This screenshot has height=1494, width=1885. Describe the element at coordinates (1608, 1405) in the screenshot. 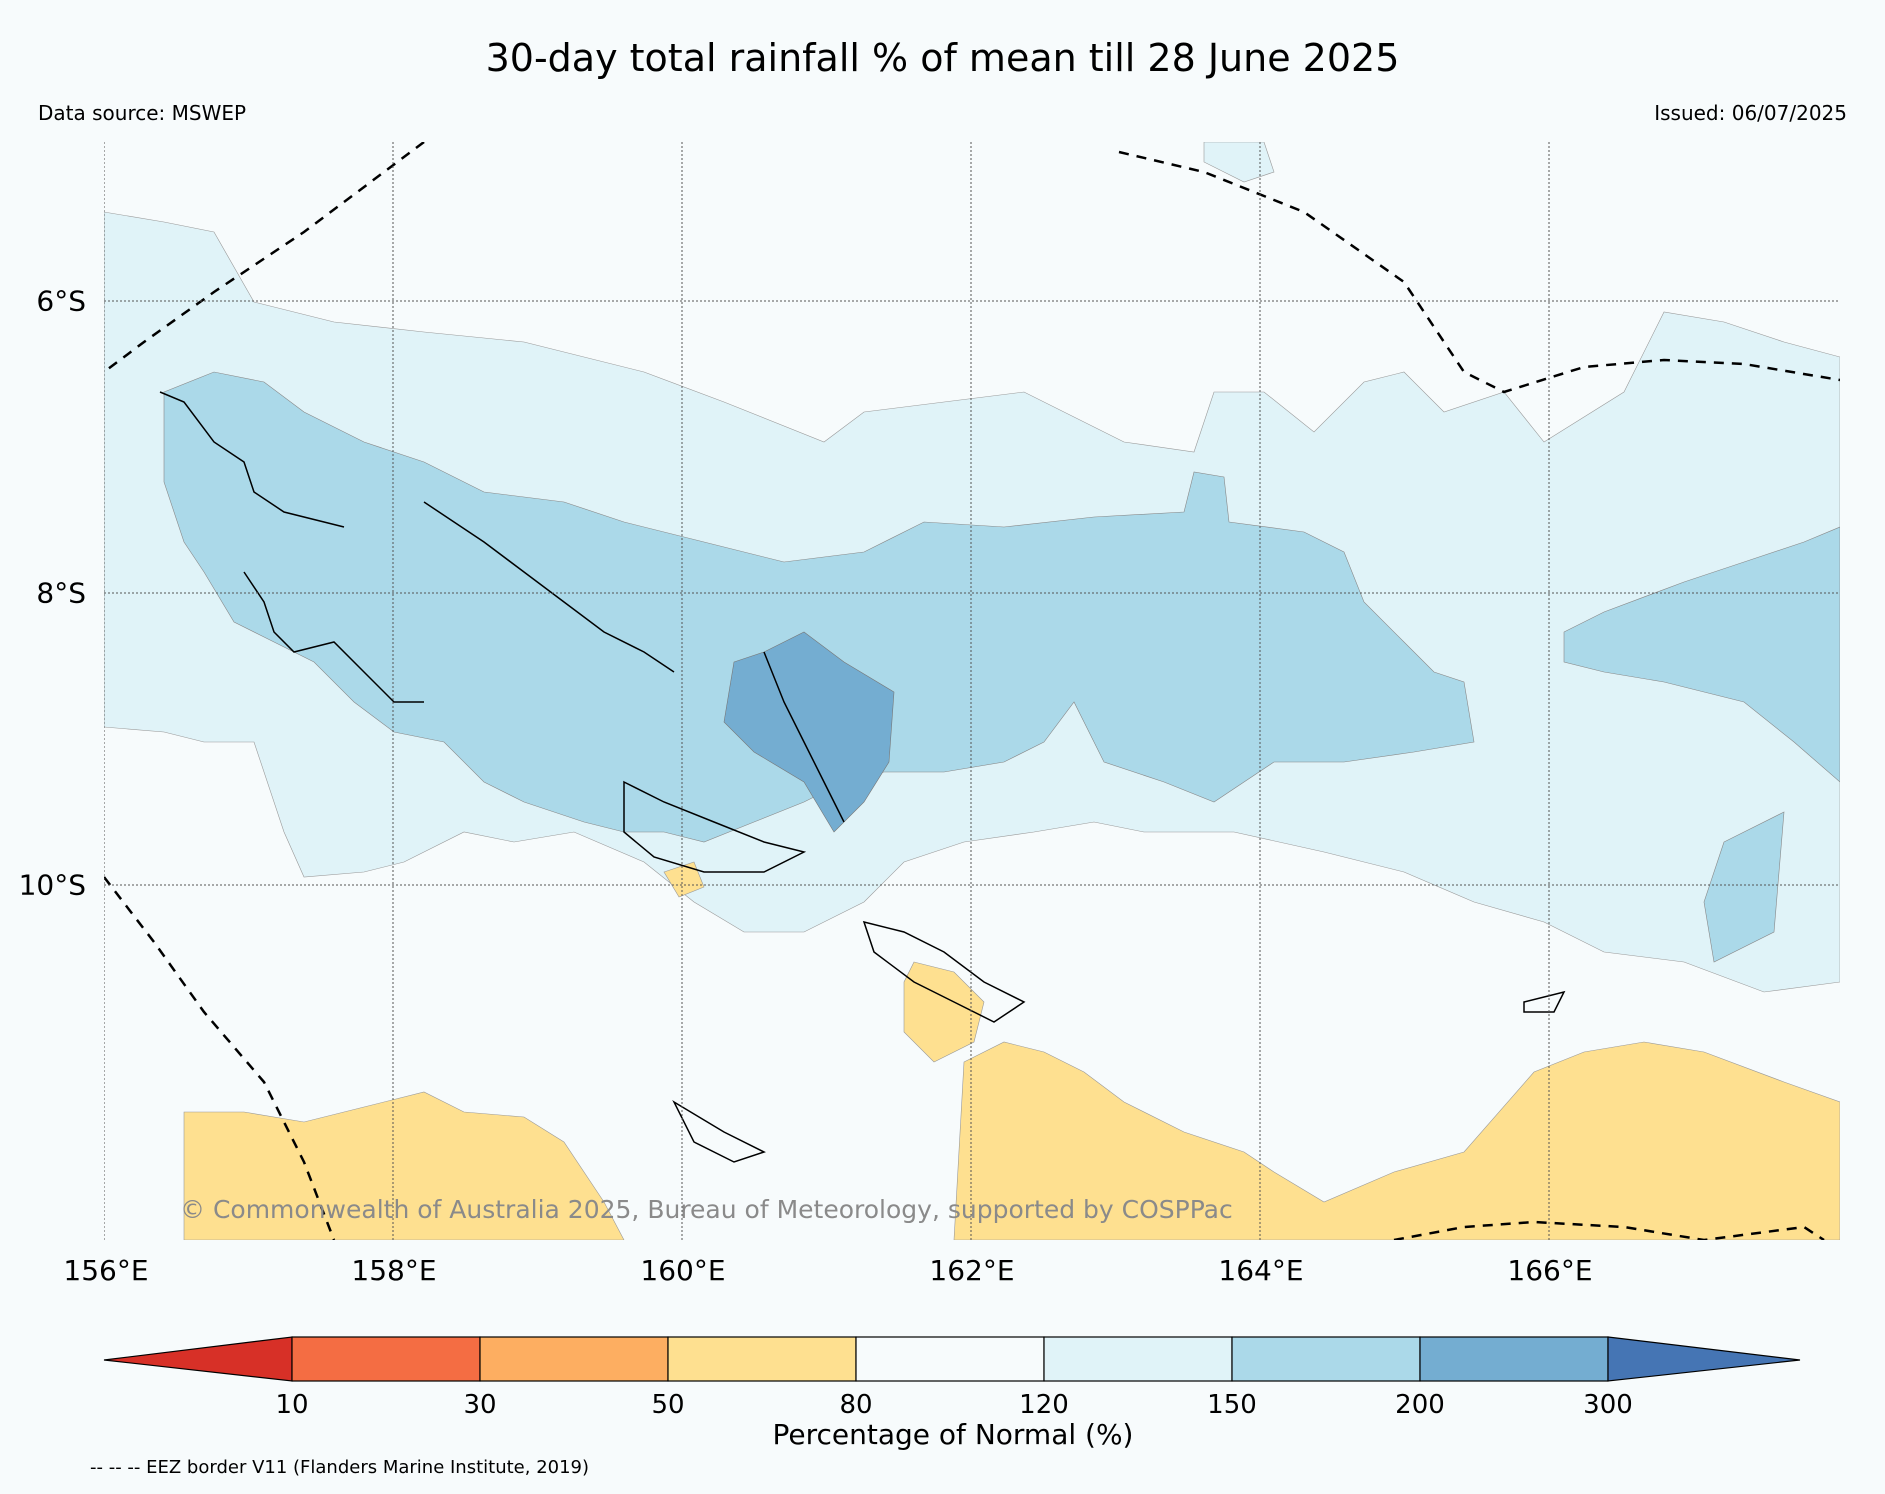

I see `colorbar-tick-300: 300` at that location.